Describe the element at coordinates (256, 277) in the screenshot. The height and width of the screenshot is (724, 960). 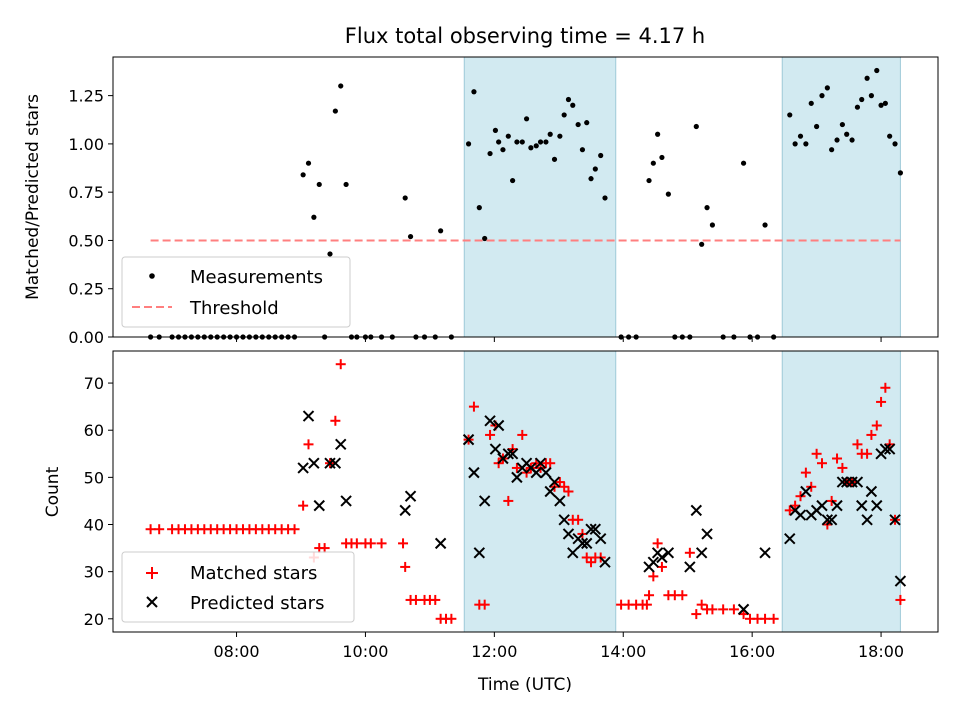
I see `legend-measurements-label: Measurements` at that location.